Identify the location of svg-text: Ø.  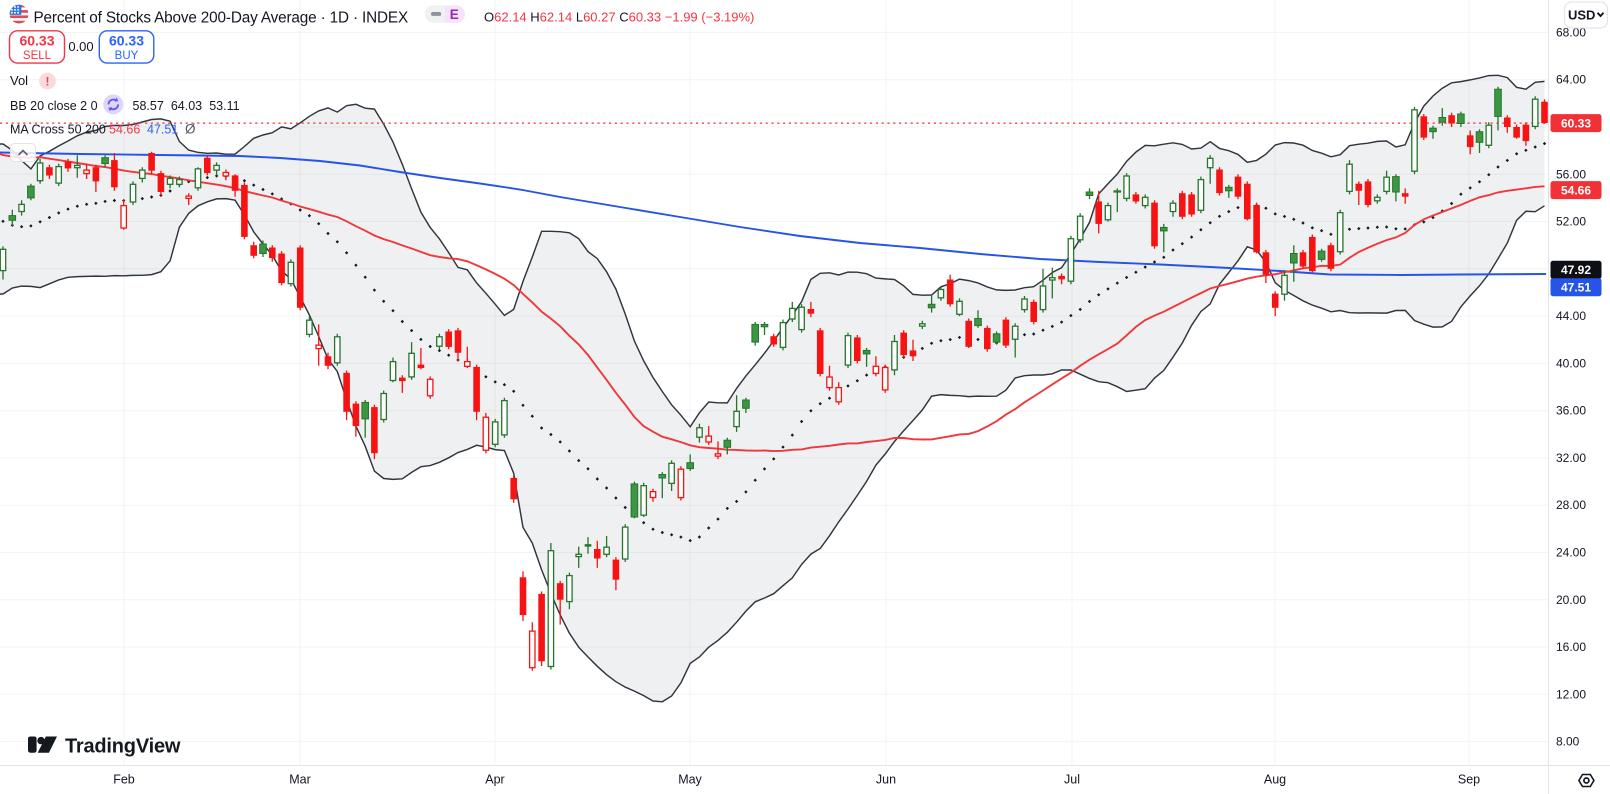
(190, 129).